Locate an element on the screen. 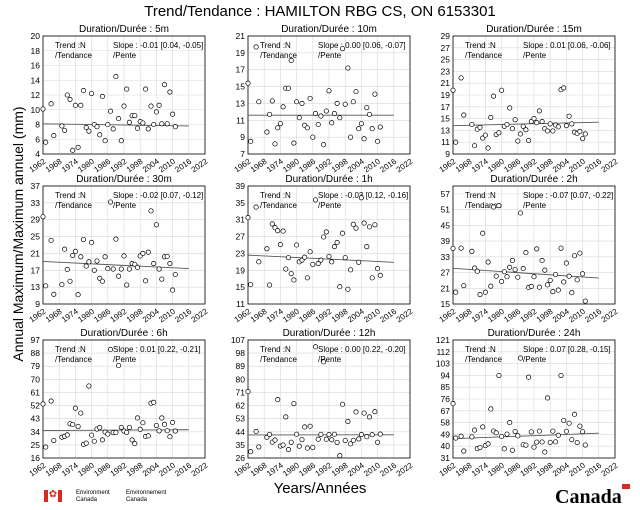 This screenshot has width=640, height=510. canada-fr-label: Canada is located at coordinates (137, 500).